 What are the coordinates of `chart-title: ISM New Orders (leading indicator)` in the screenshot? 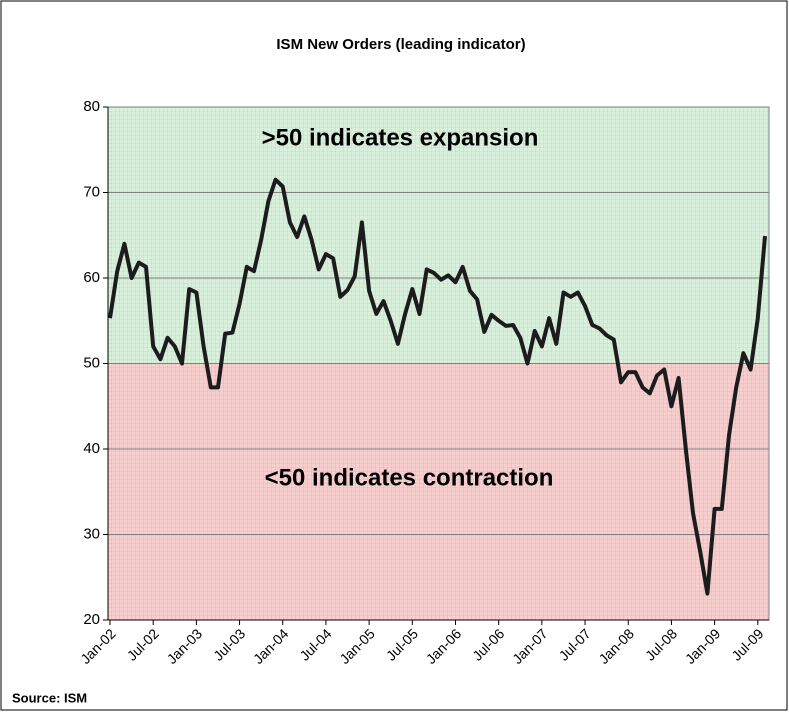 It's located at (400, 44).